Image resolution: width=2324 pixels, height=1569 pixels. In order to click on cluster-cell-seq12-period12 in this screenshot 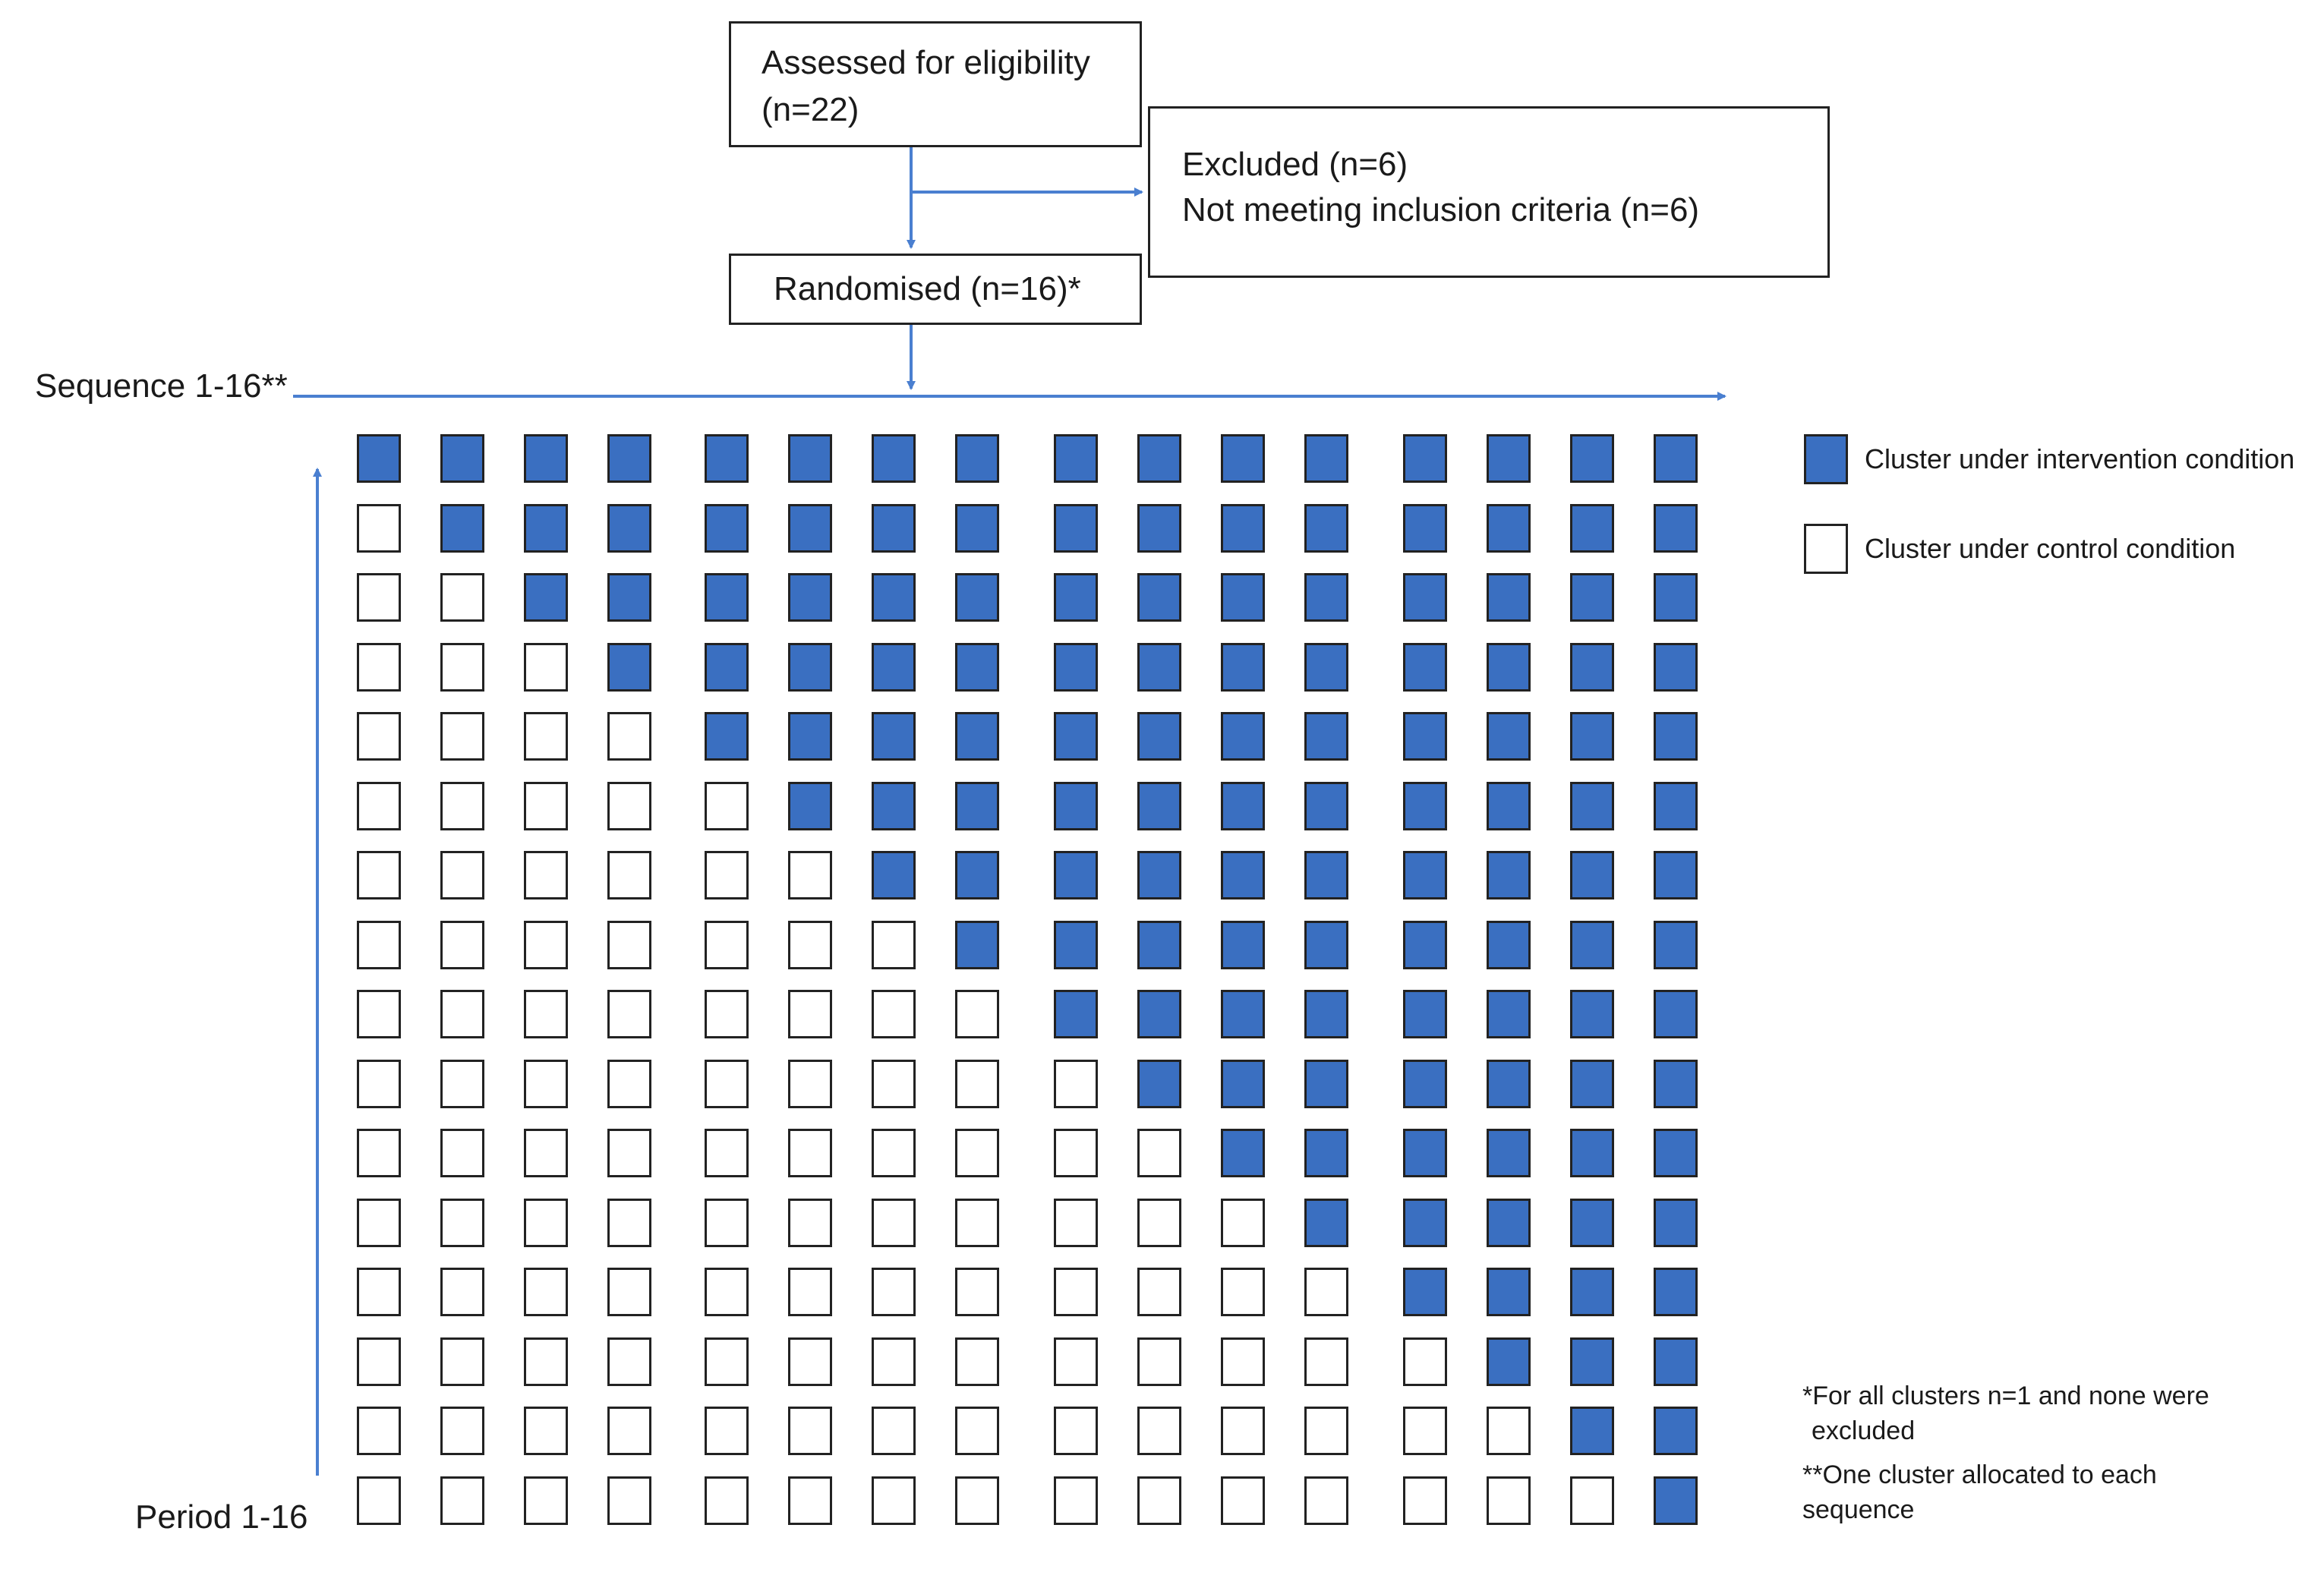, I will do `click(1326, 736)`.